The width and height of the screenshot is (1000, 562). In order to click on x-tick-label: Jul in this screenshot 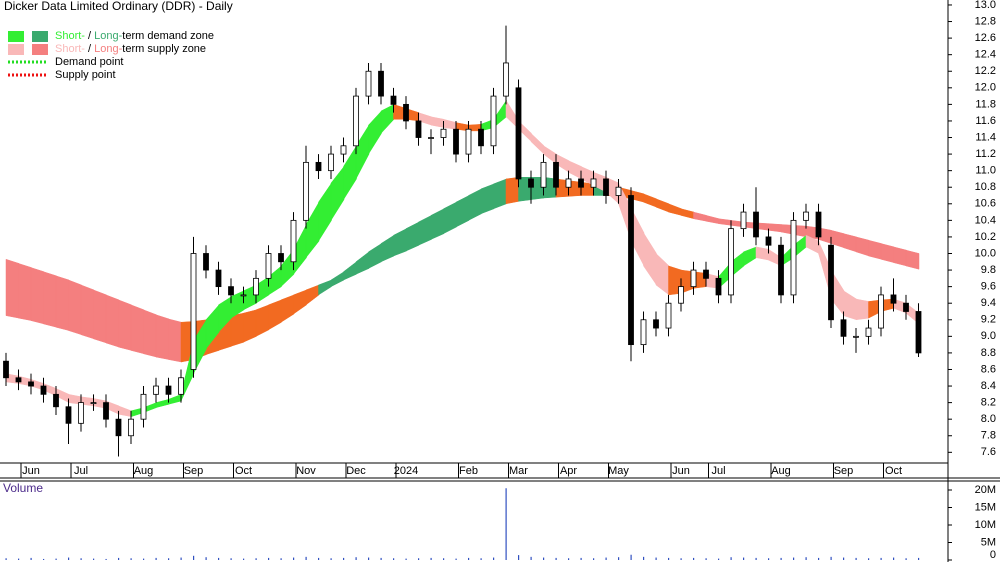, I will do `click(718, 471)`.